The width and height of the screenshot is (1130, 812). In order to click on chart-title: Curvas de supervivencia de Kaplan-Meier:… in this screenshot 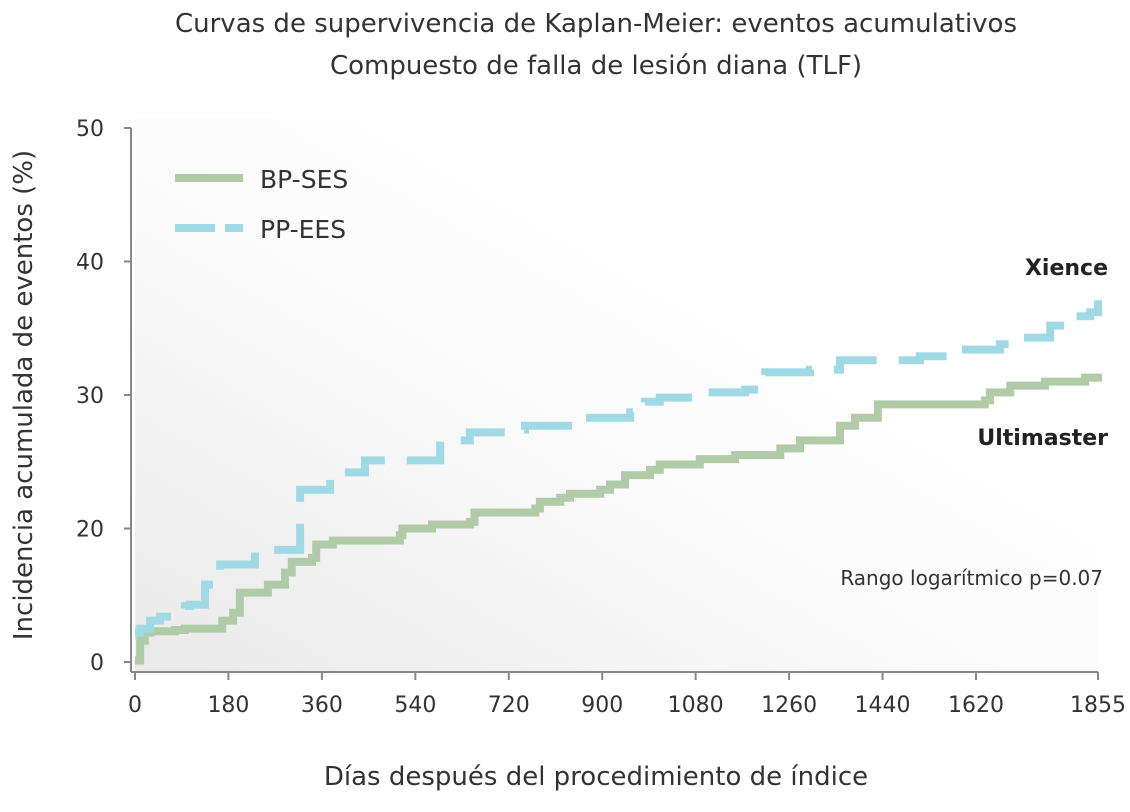, I will do `click(596, 24)`.